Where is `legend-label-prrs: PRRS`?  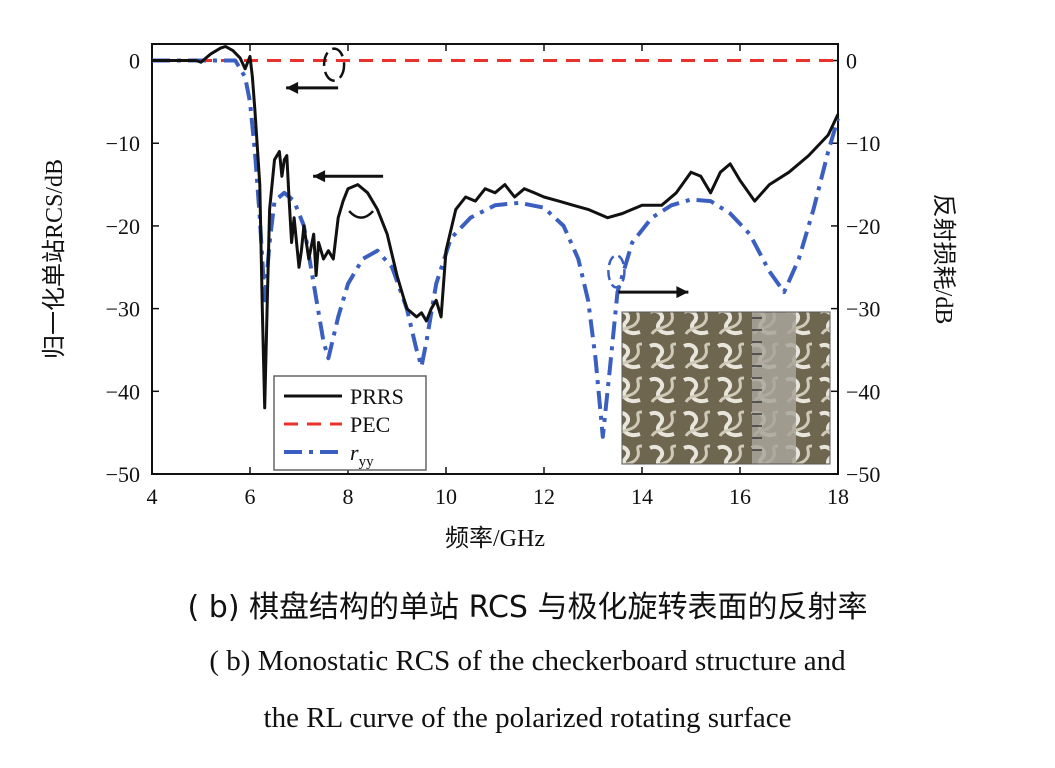 legend-label-prrs: PRRS is located at coordinates (377, 396).